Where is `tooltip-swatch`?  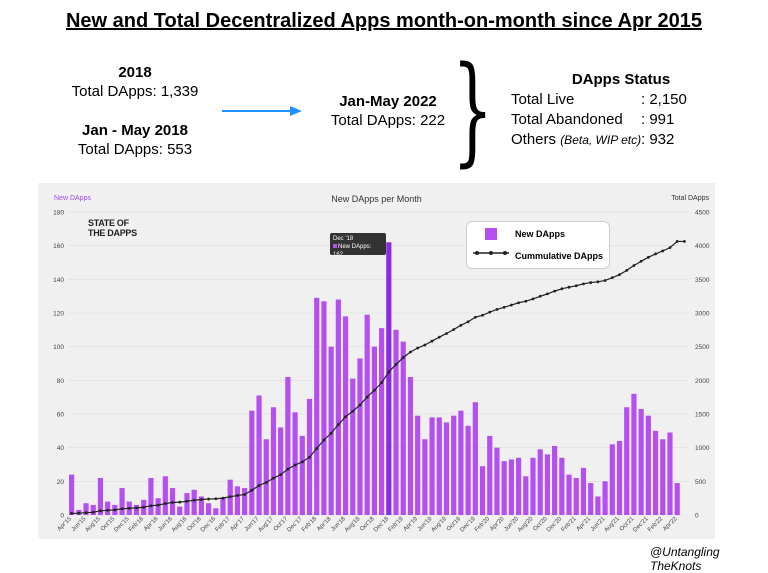
tooltip-swatch is located at coordinates (335, 246).